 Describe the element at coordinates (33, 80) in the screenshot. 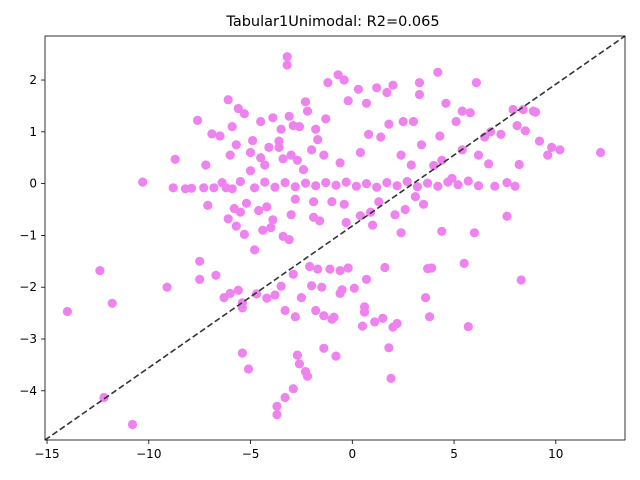

I see `y-tick-label: 2` at that location.